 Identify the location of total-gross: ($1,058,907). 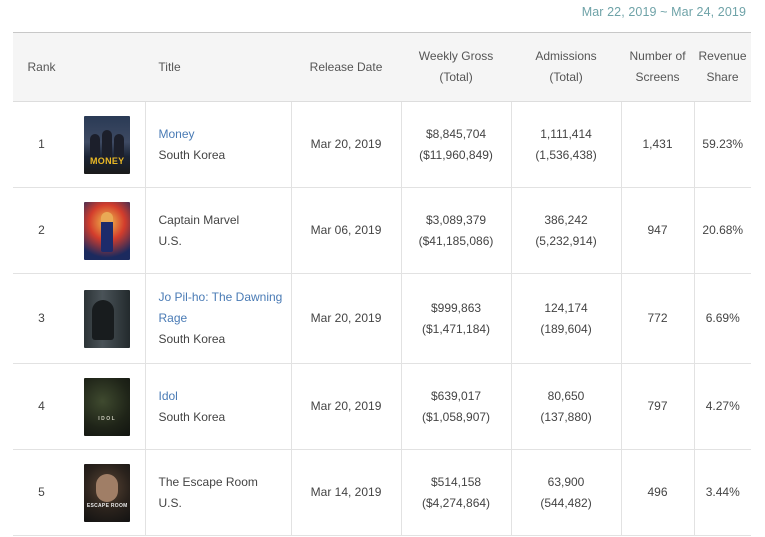
(456, 416).